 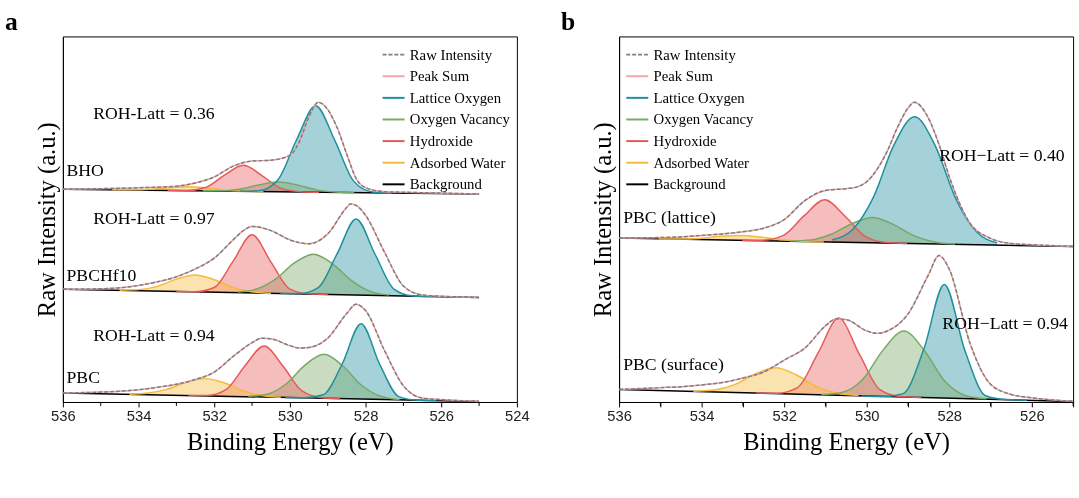 I want to click on chart-title: a, so click(x=11, y=21).